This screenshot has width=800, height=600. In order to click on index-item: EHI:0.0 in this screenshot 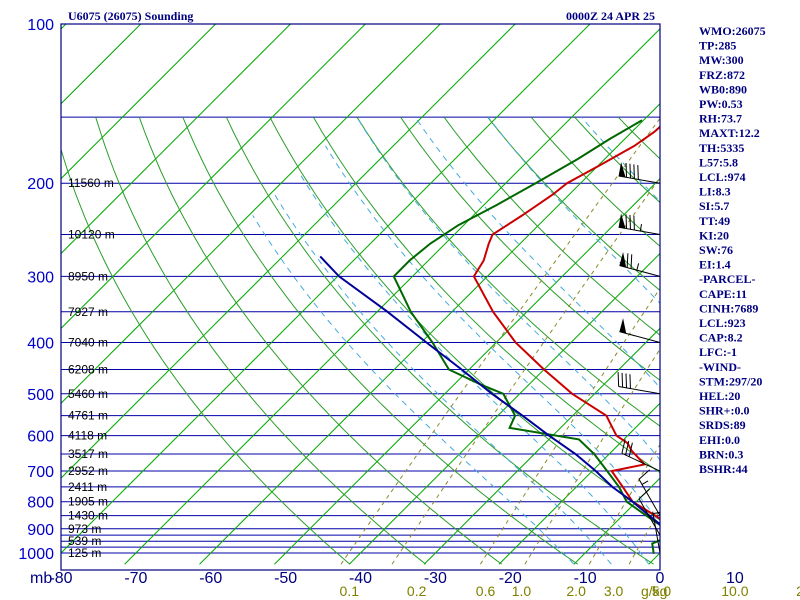, I will do `click(719, 440)`.